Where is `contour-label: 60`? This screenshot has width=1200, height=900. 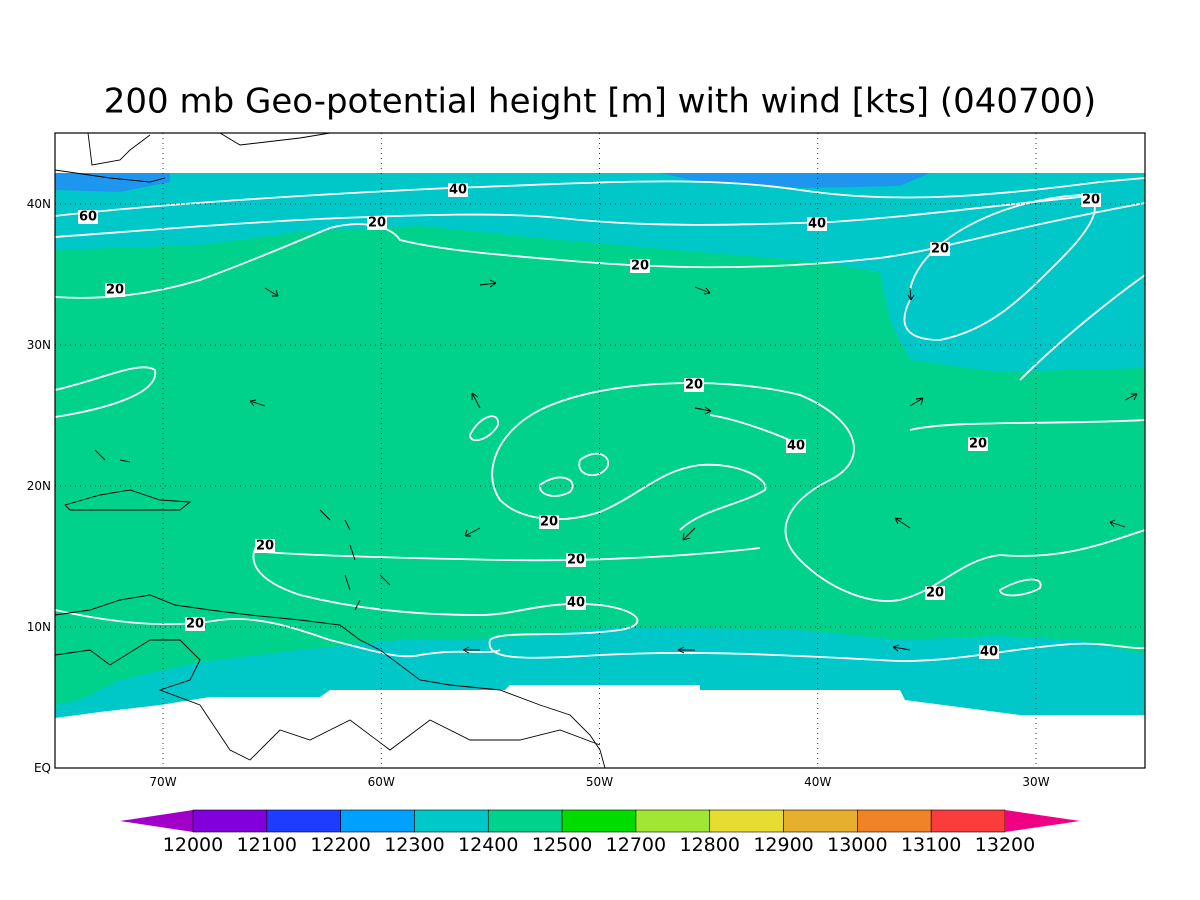
contour-label: 60 is located at coordinates (88, 217).